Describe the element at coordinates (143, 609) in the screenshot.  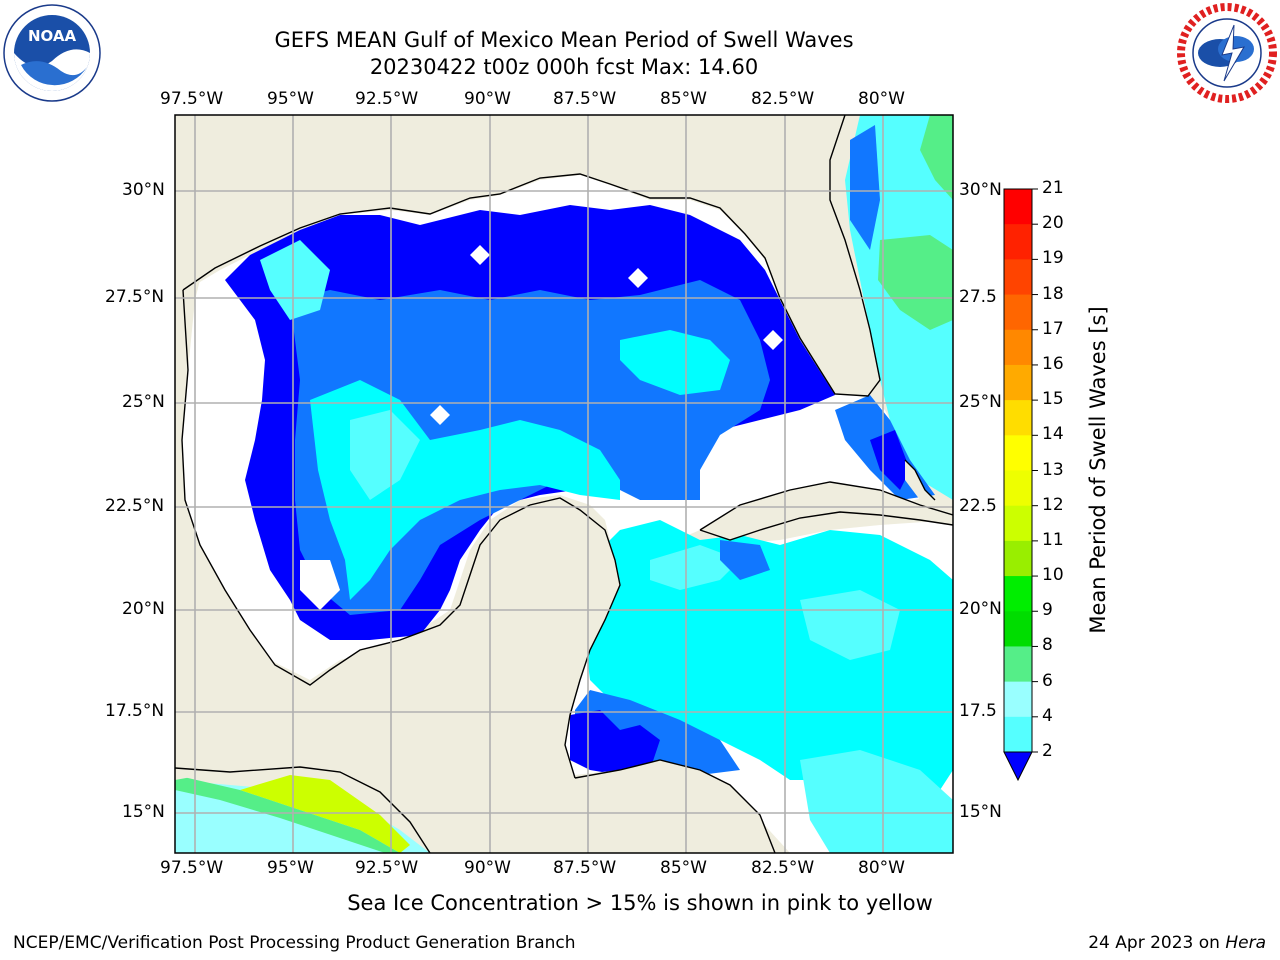
I see `lat-tick-left: 20°N` at that location.